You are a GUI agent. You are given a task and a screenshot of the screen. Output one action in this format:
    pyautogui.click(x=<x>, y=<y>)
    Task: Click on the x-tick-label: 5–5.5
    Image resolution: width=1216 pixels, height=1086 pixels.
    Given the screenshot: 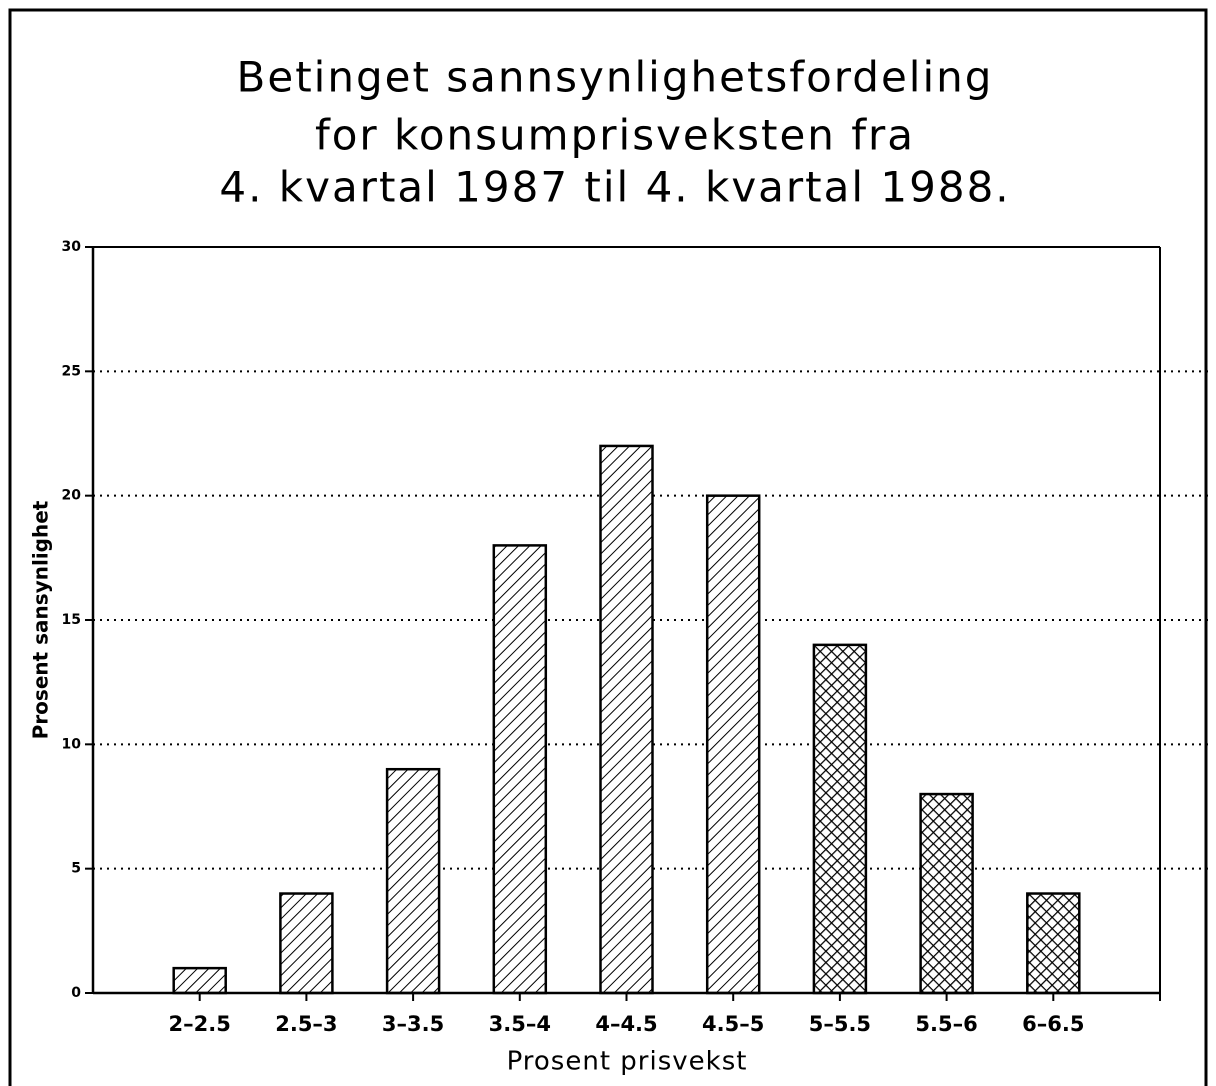 What is the action you would take?
    pyautogui.click(x=840, y=1024)
    